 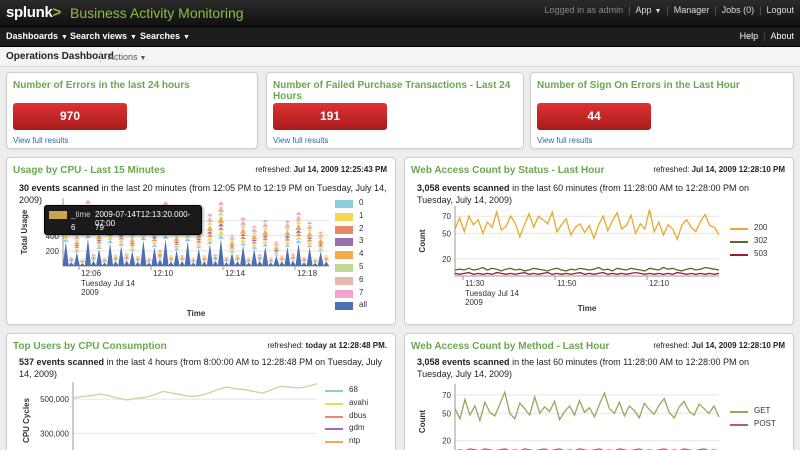 What do you see at coordinates (53, 251) in the screenshot?
I see `y-tick-label: 200` at bounding box center [53, 251].